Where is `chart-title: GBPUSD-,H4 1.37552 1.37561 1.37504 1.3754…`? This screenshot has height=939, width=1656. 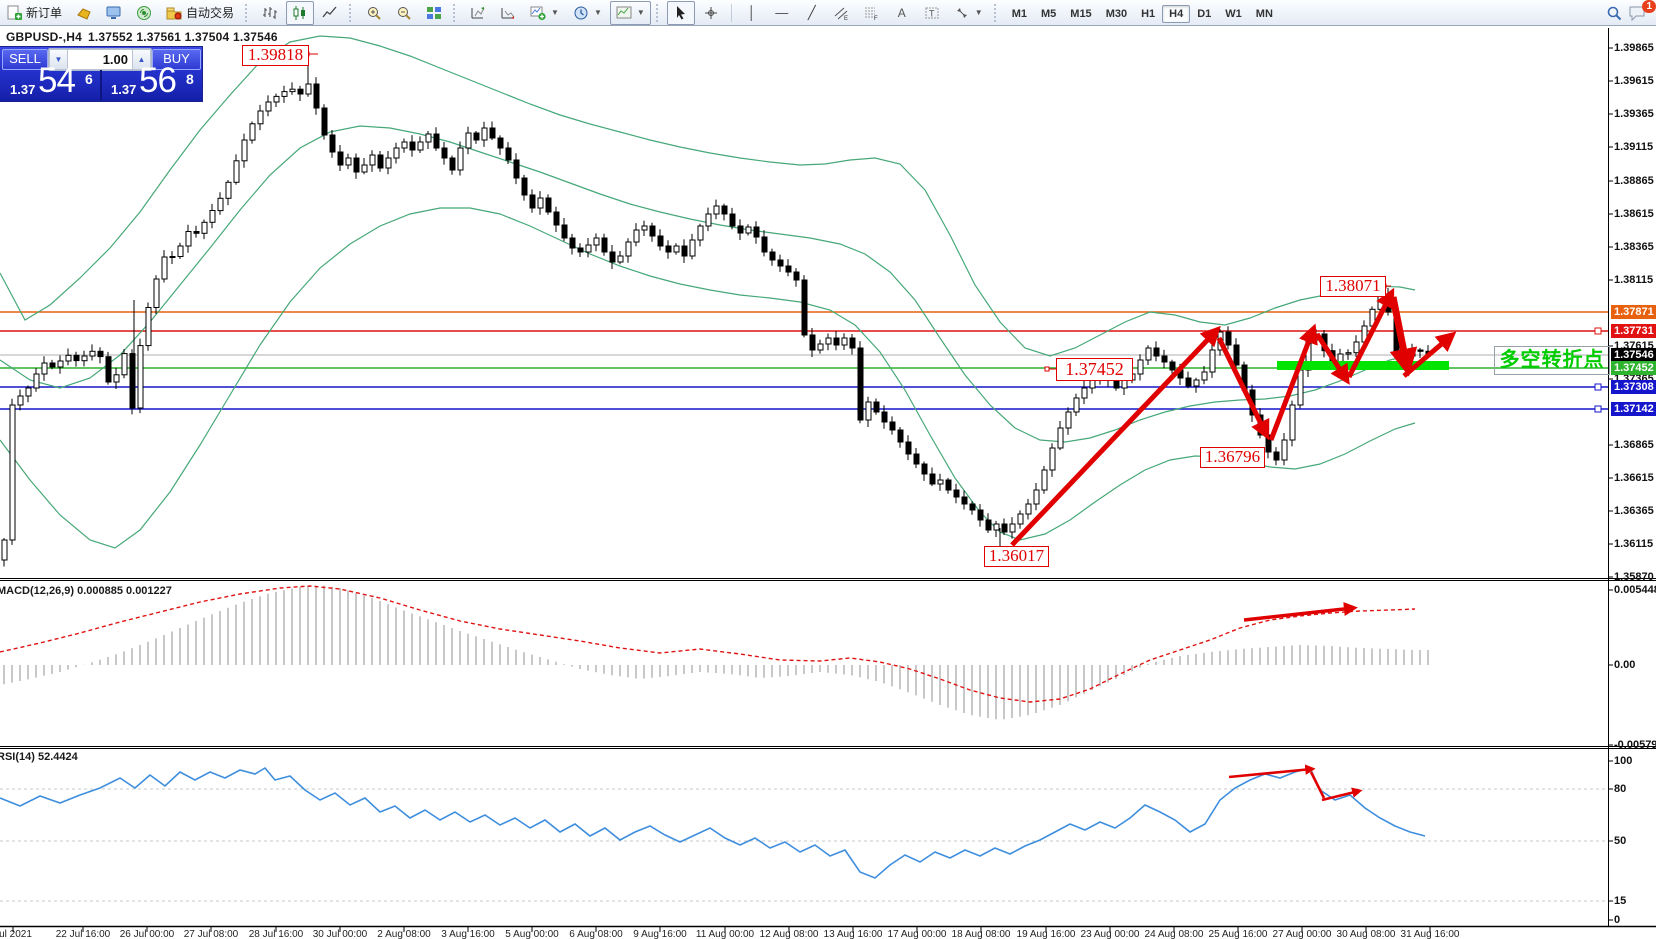
chart-title: GBPUSD-,H4 1.37552 1.37561 1.37504 1.3754… is located at coordinates (145, 37).